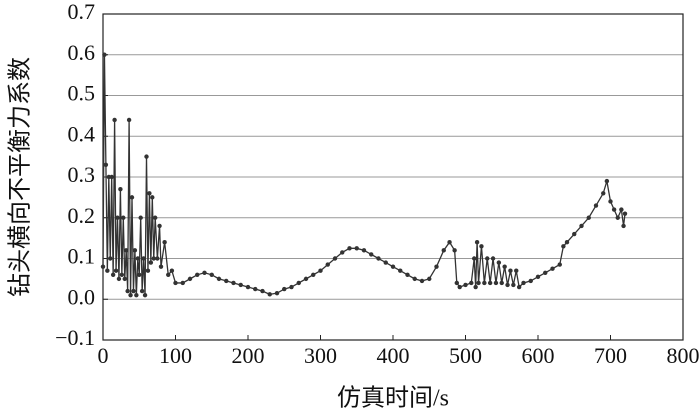 This screenshot has height=416, width=700. I want to click on y-tick-label: 0.0, so click(82, 296).